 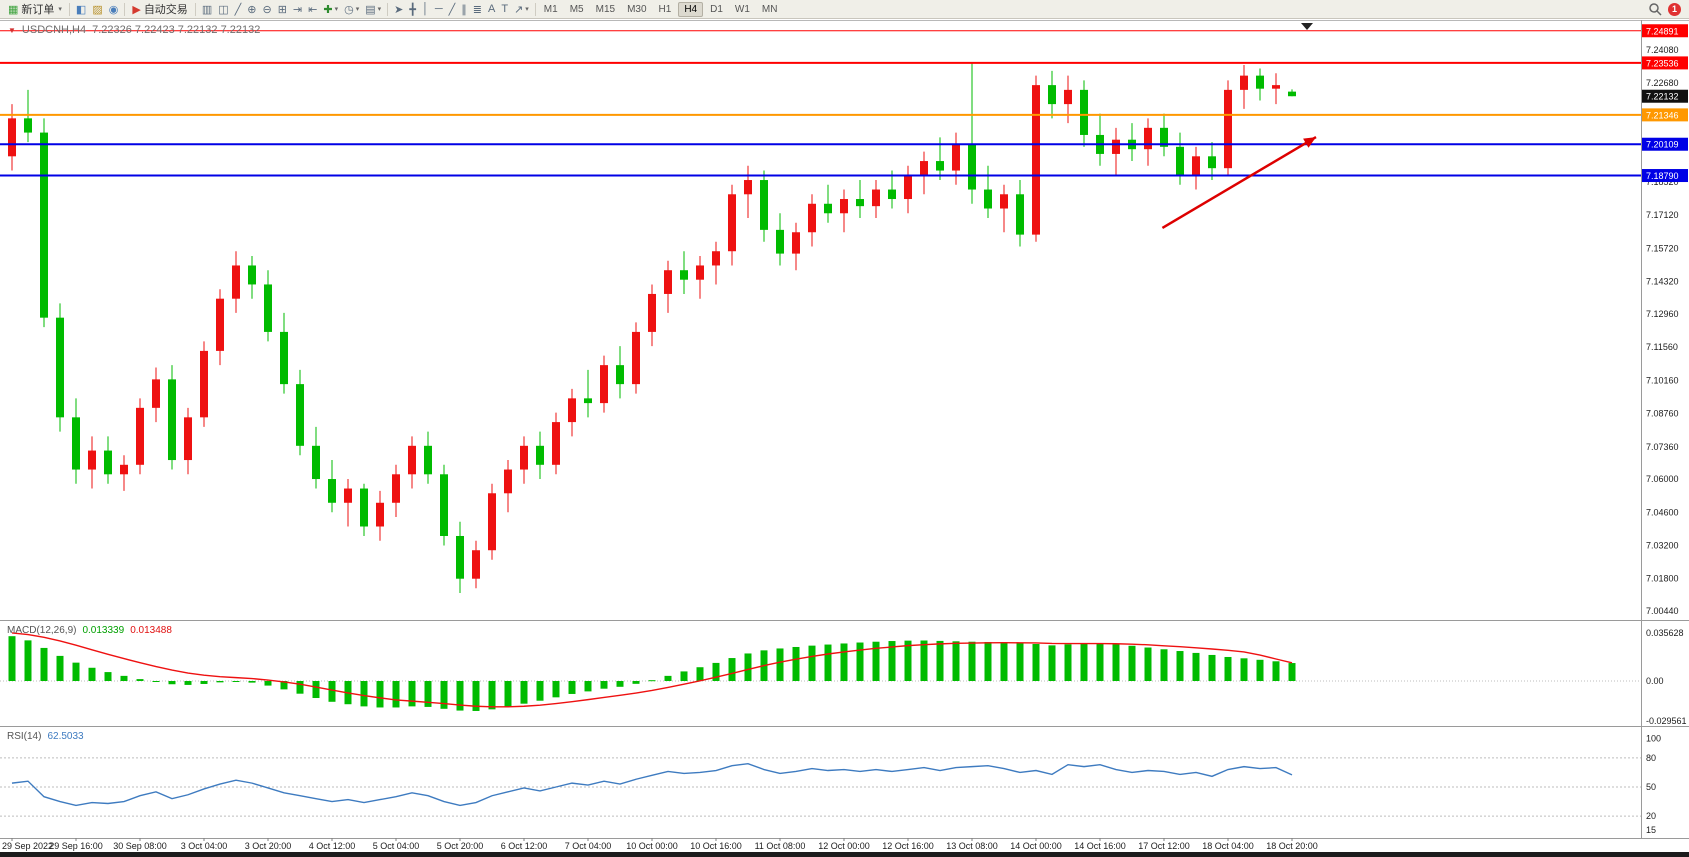 I want to click on line-chart-icon: ╱, so click(x=238, y=9).